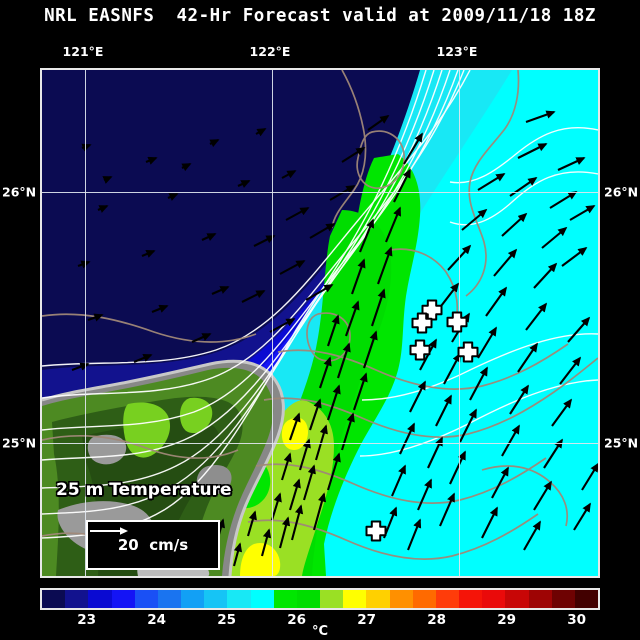  I want to click on colorbar-tick-29: 29, so click(507, 620).